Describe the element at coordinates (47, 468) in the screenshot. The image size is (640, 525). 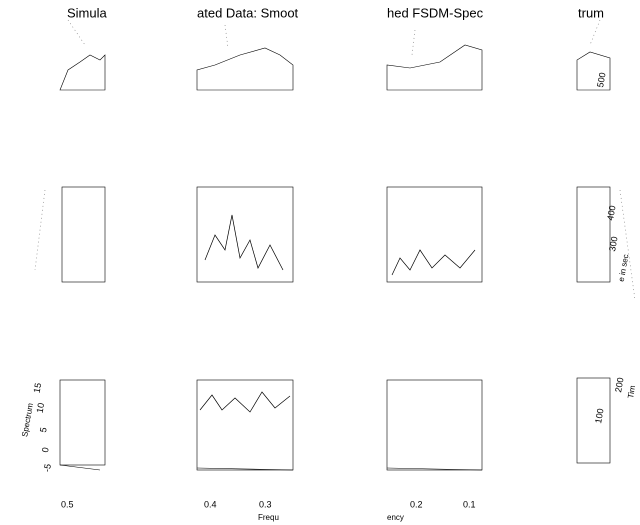
I see `spectrum-tick: -5` at that location.